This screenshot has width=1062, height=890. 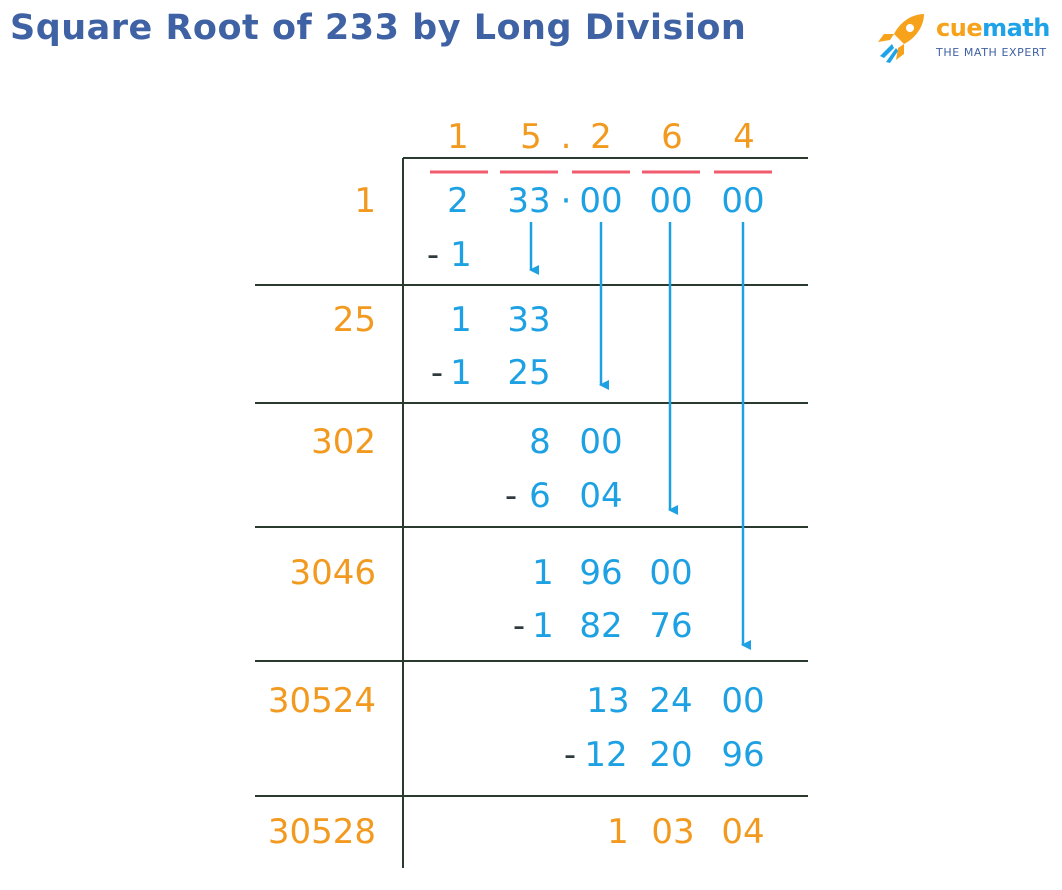 What do you see at coordinates (332, 573) in the screenshot?
I see `divisor-label: 3046` at bounding box center [332, 573].